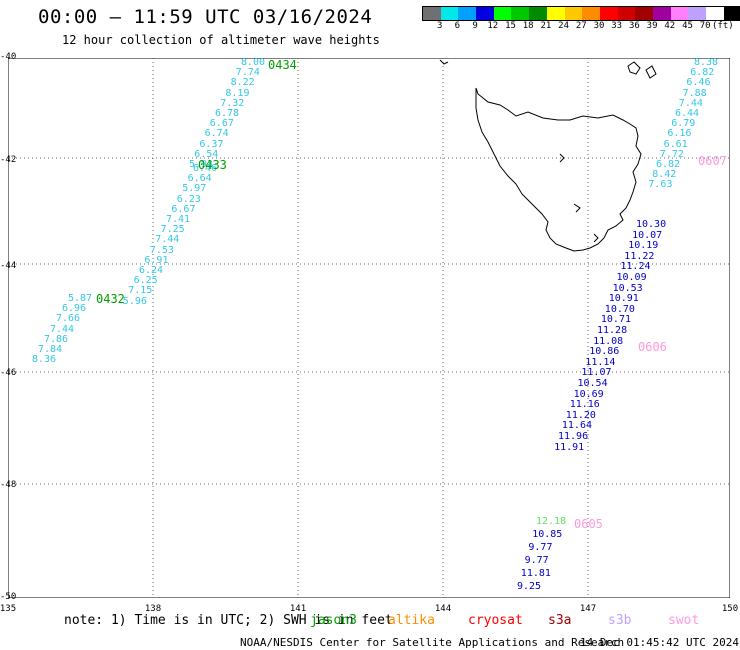 The width and height of the screenshot is (740, 650). I want to click on track-time-label: 0606, so click(652, 347).